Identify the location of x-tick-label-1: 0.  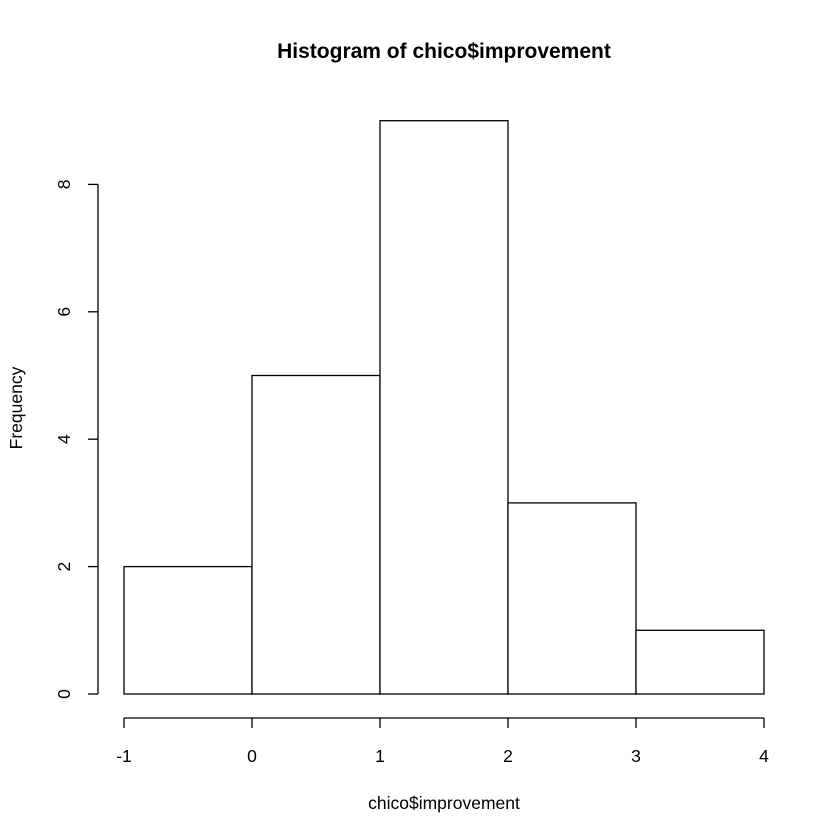
(252, 756).